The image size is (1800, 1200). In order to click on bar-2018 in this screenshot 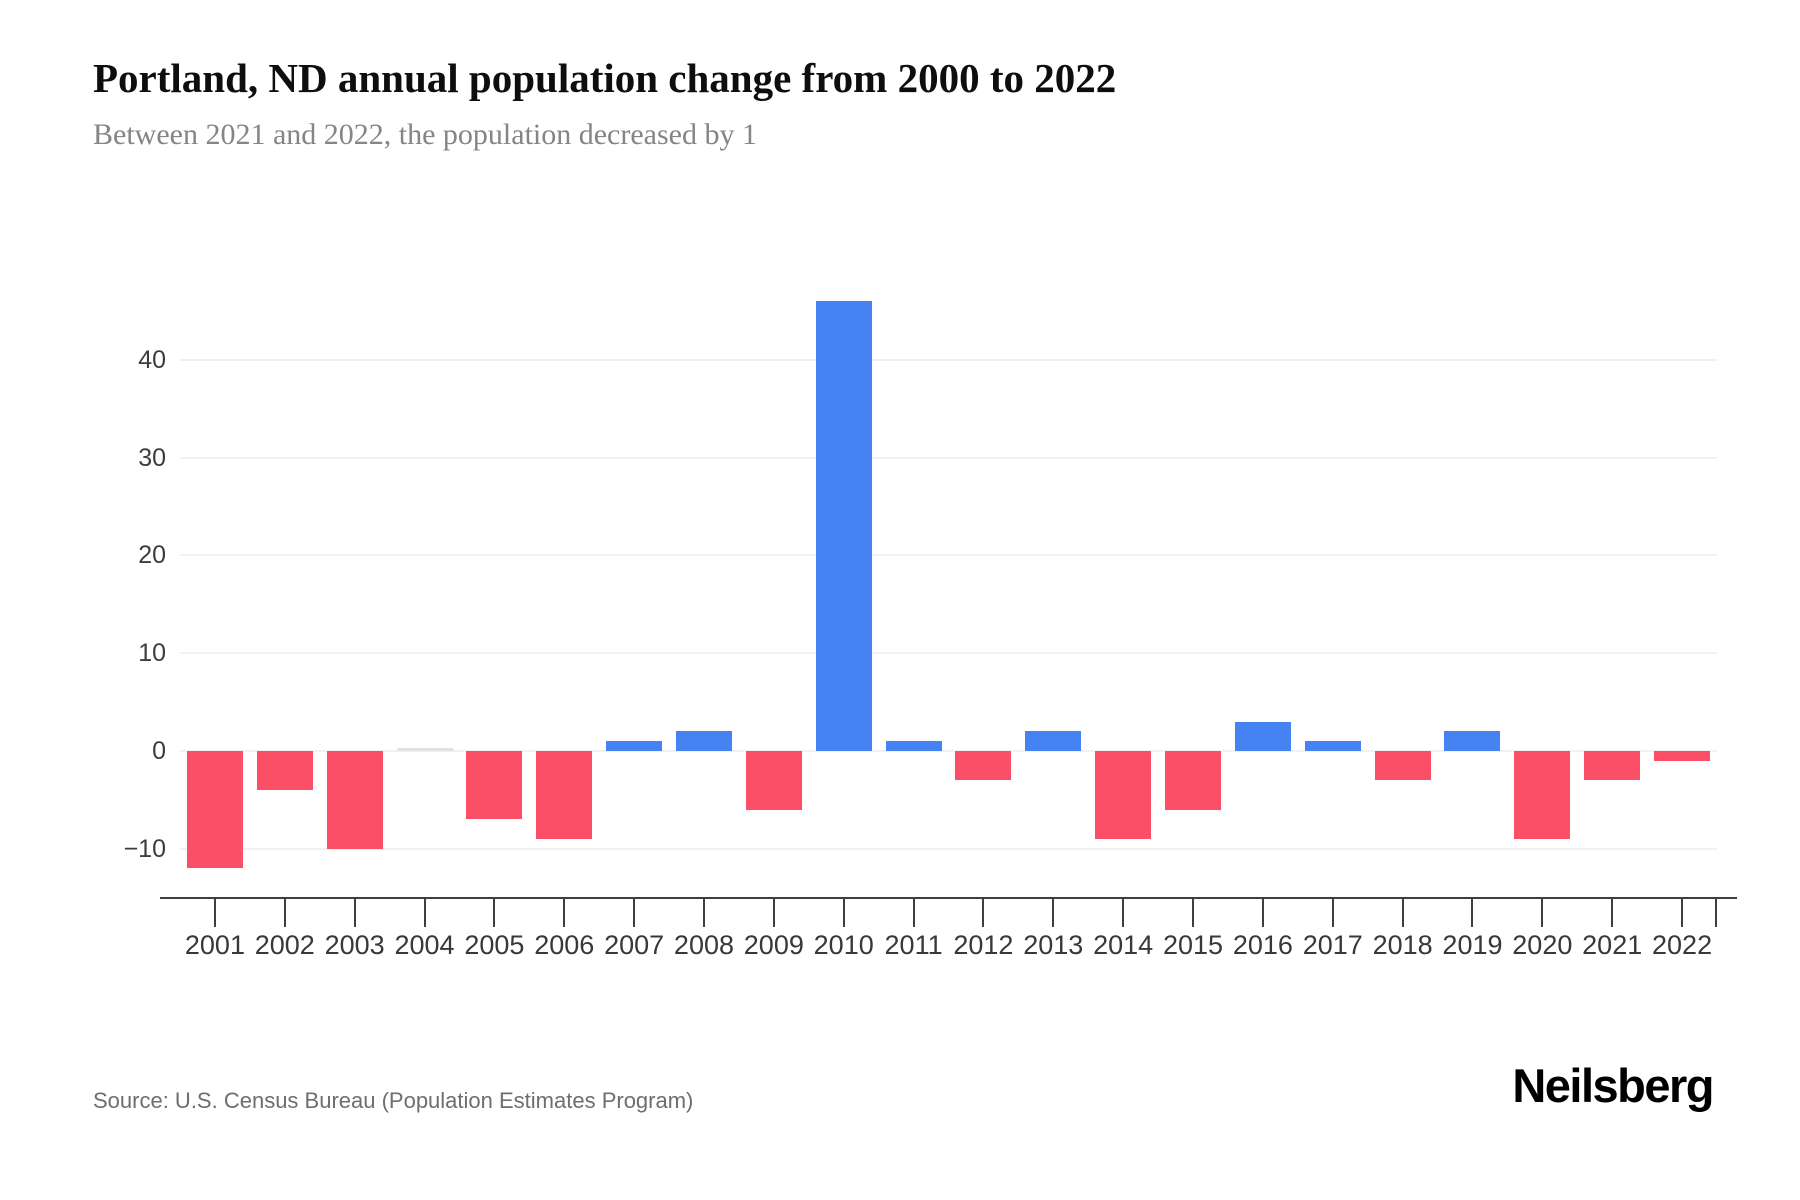, I will do `click(1402, 766)`.